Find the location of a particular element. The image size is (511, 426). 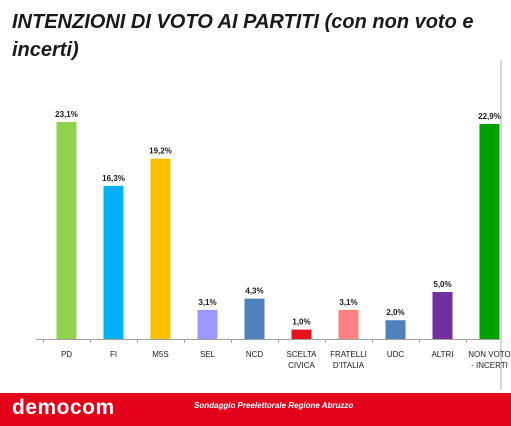

x-tick-label: FRATELLI is located at coordinates (348, 354).